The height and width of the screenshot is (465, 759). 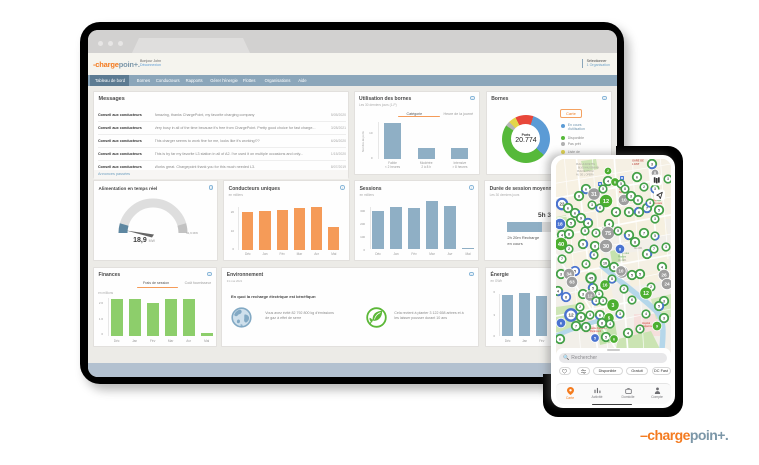 What do you see at coordinates (636, 164) in the screenshot?
I see `svg-text: L EST` at bounding box center [636, 164].